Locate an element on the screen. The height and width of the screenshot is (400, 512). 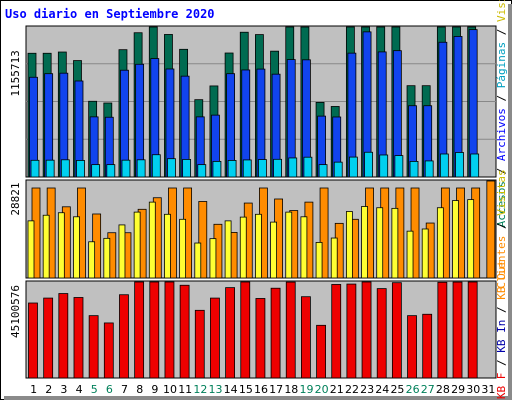
day-label-4: 4 is located at coordinates (79, 389).